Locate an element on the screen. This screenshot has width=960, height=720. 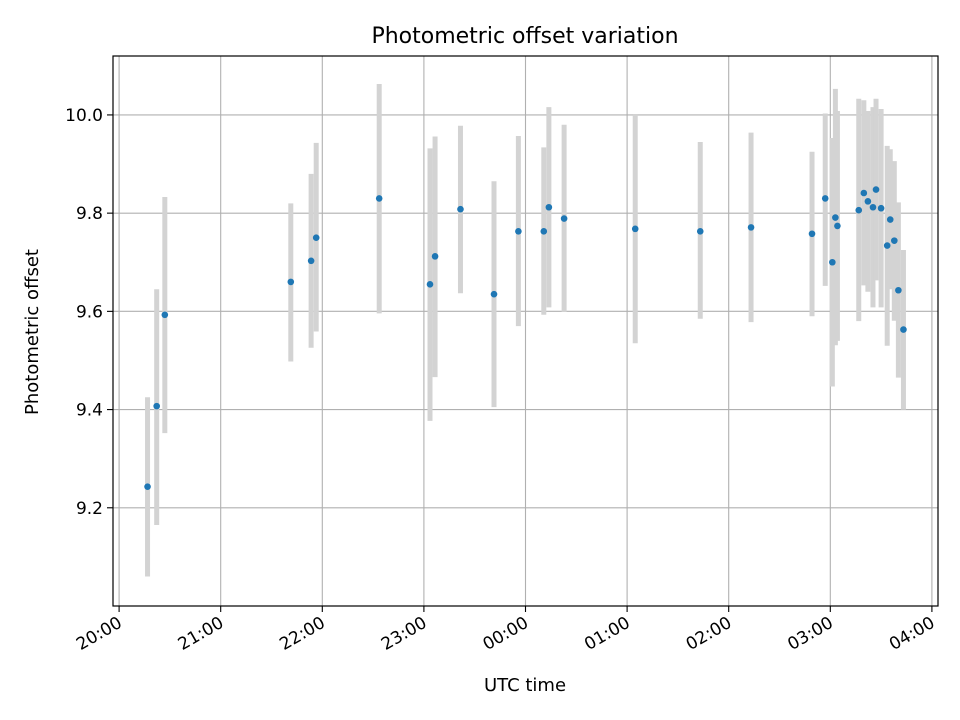
y-tick-label: 9.6 is located at coordinates (89, 312).